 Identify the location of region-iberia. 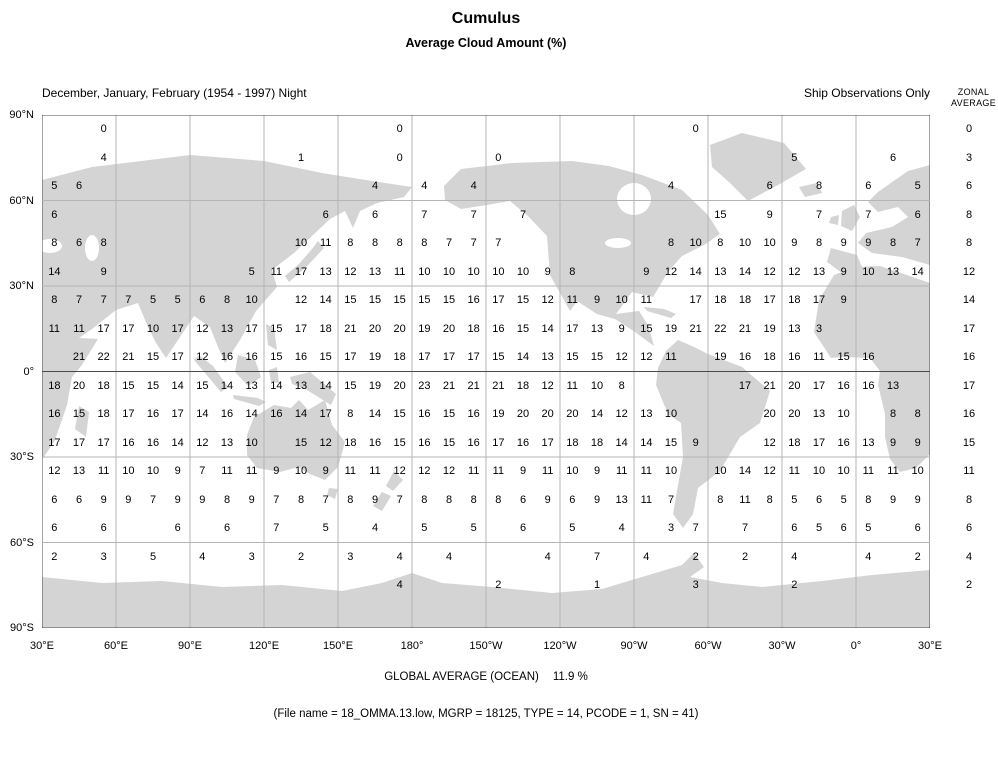
(844, 260).